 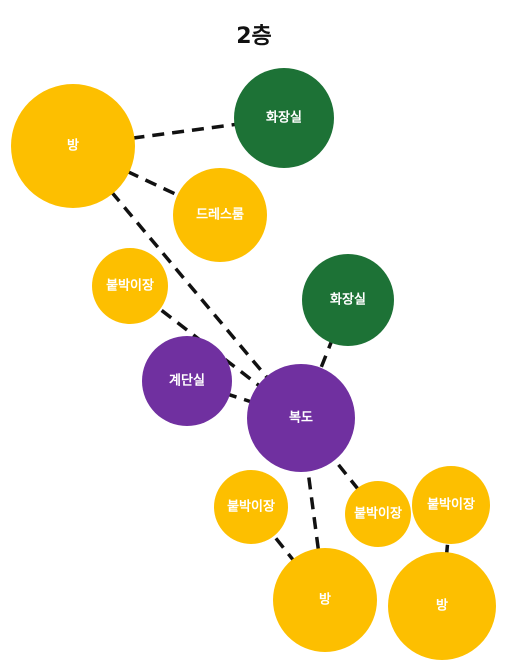 I want to click on node-label-room-3: 방, so click(x=442, y=606).